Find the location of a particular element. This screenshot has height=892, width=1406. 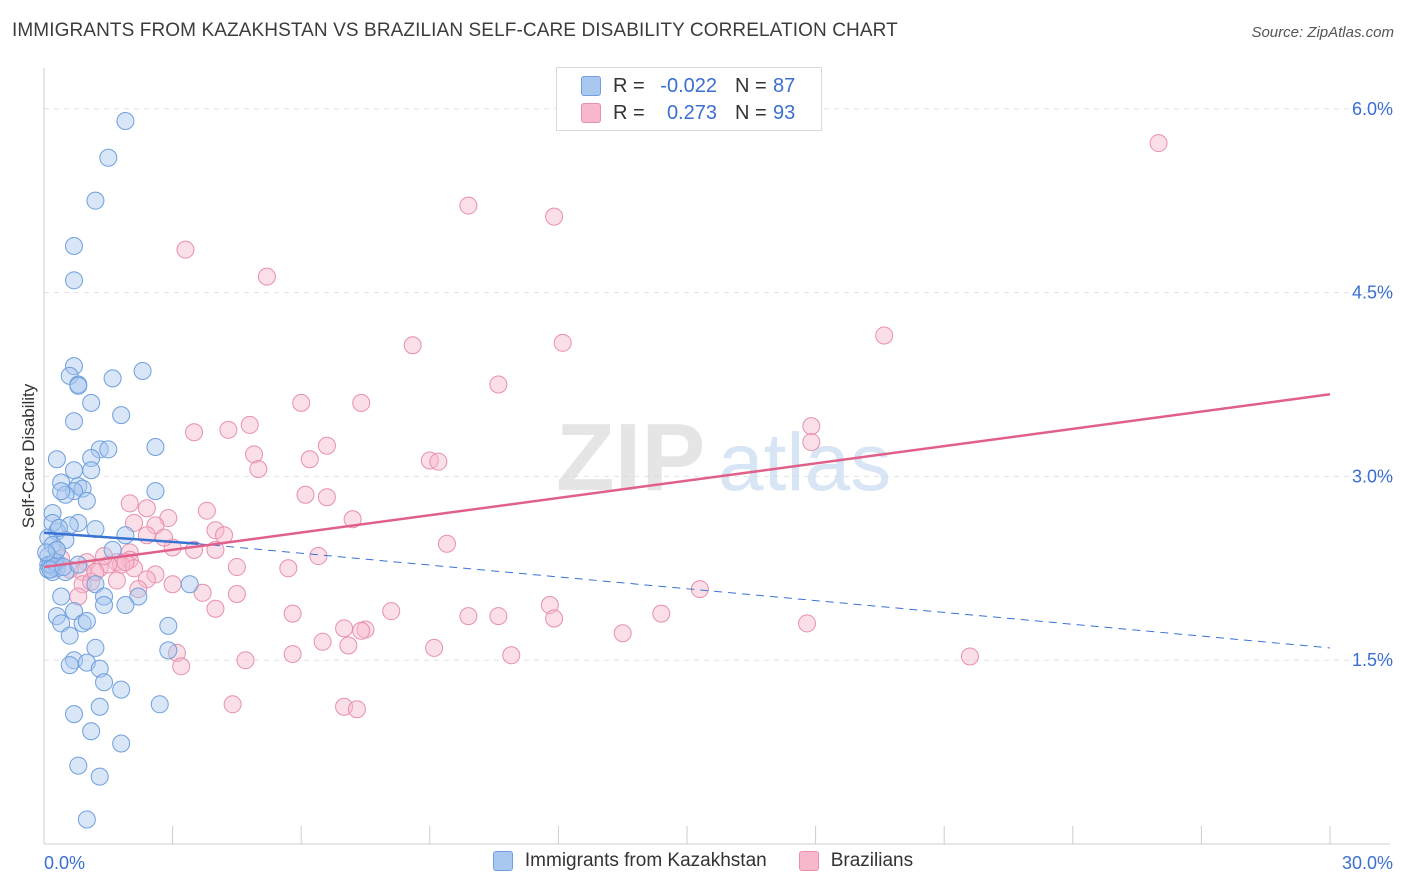

r-label: R = is located at coordinates (629, 85).